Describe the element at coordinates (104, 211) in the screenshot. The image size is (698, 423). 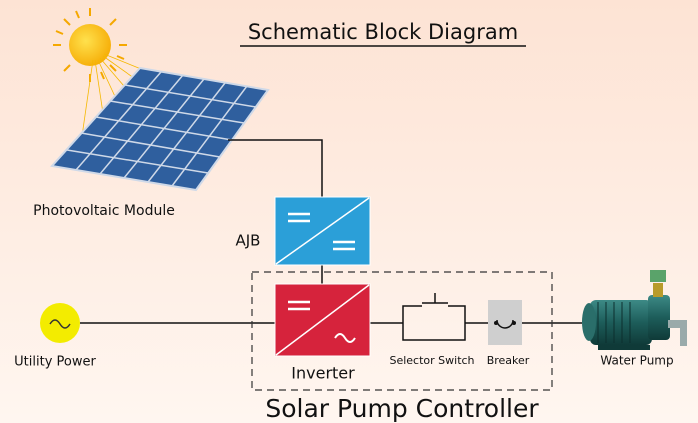
I see `node-label: Photovoltaic Module` at that location.